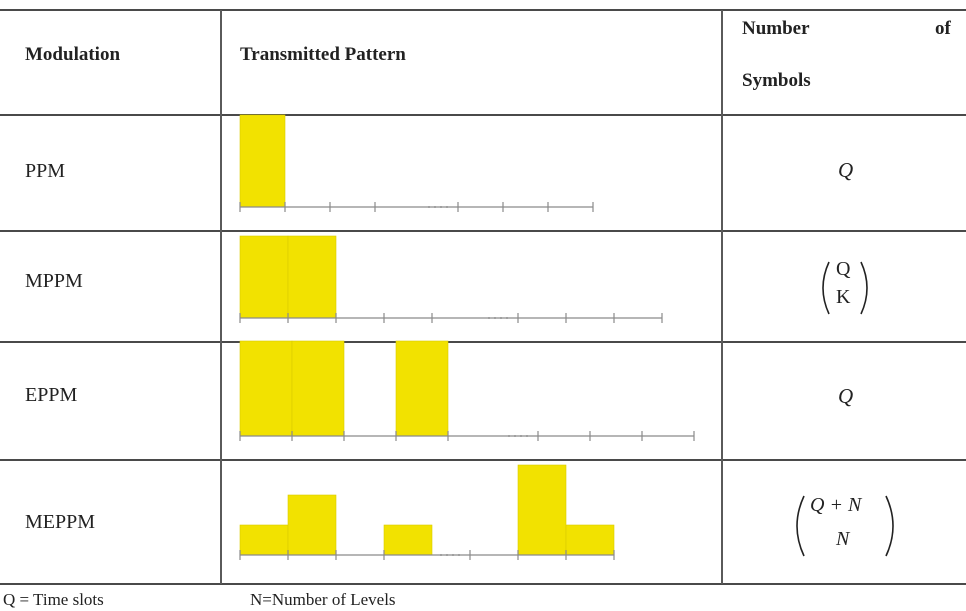 The height and width of the screenshot is (611, 966). What do you see at coordinates (943, 28) in the screenshot?
I see `header-of: of` at bounding box center [943, 28].